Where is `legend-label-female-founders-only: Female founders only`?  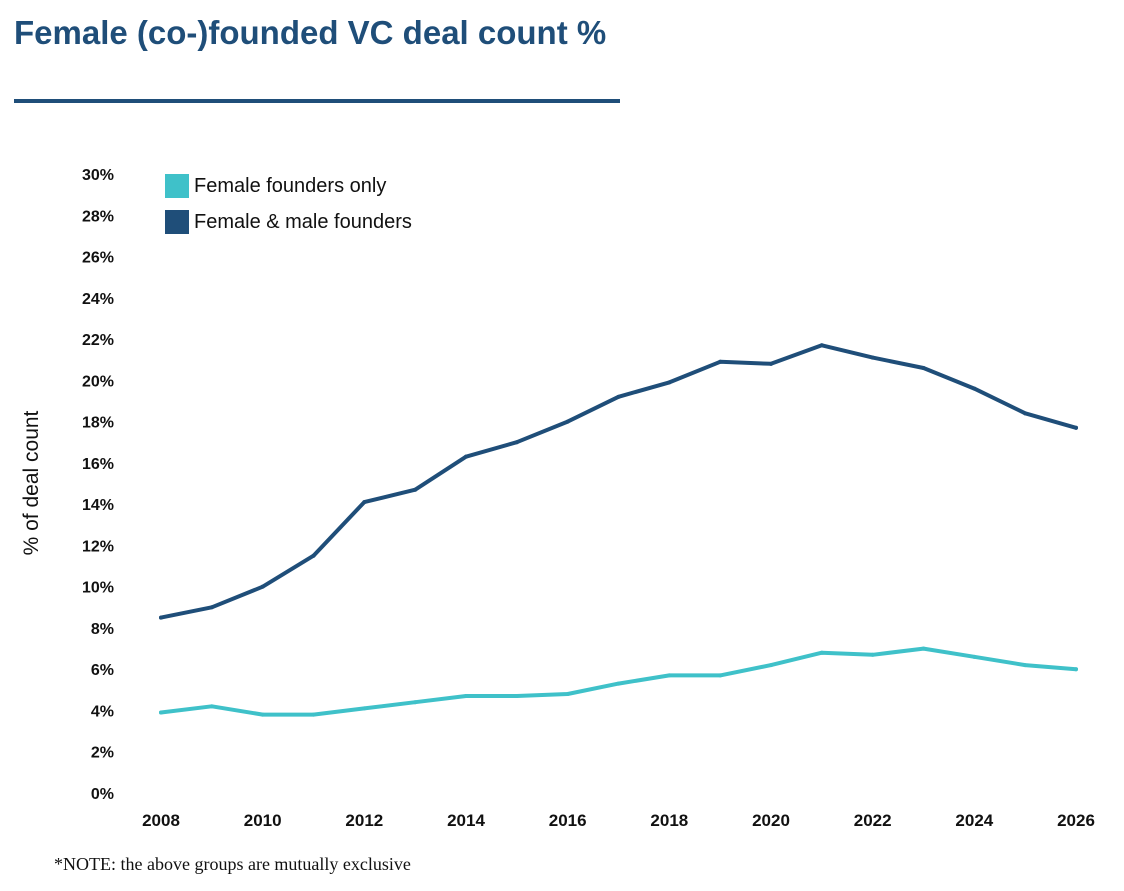 legend-label-female-founders-only: Female founders only is located at coordinates (290, 186).